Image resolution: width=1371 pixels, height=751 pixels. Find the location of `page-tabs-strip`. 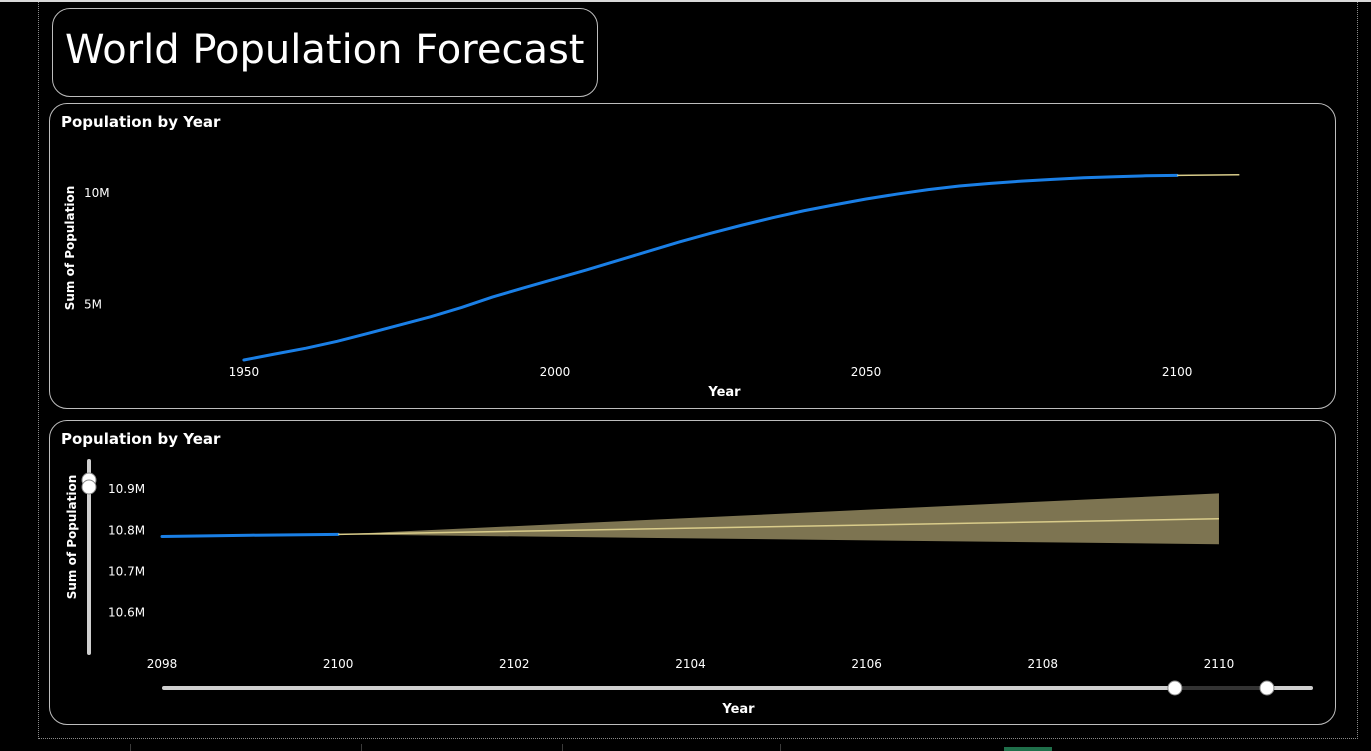

page-tabs-strip is located at coordinates (685, 746).